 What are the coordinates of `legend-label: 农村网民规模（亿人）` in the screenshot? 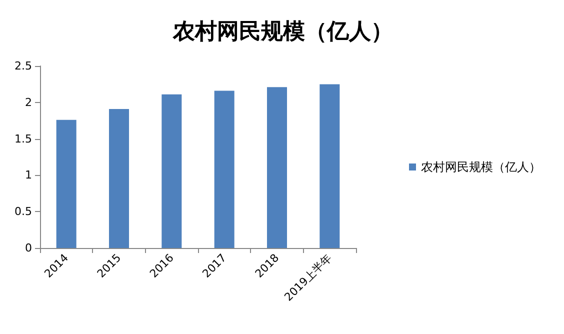 It's located at (481, 167).